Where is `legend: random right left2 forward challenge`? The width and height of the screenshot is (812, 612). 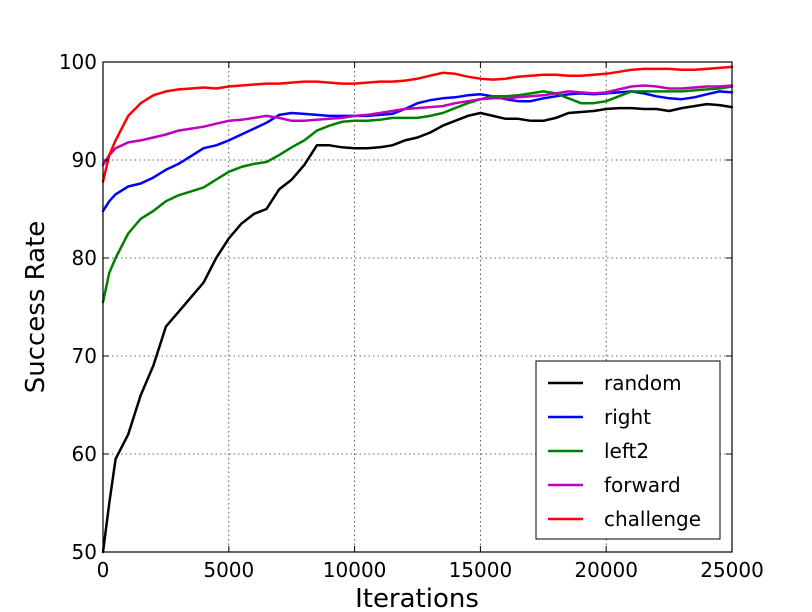
legend: random right left2 forward challenge is located at coordinates (628, 450).